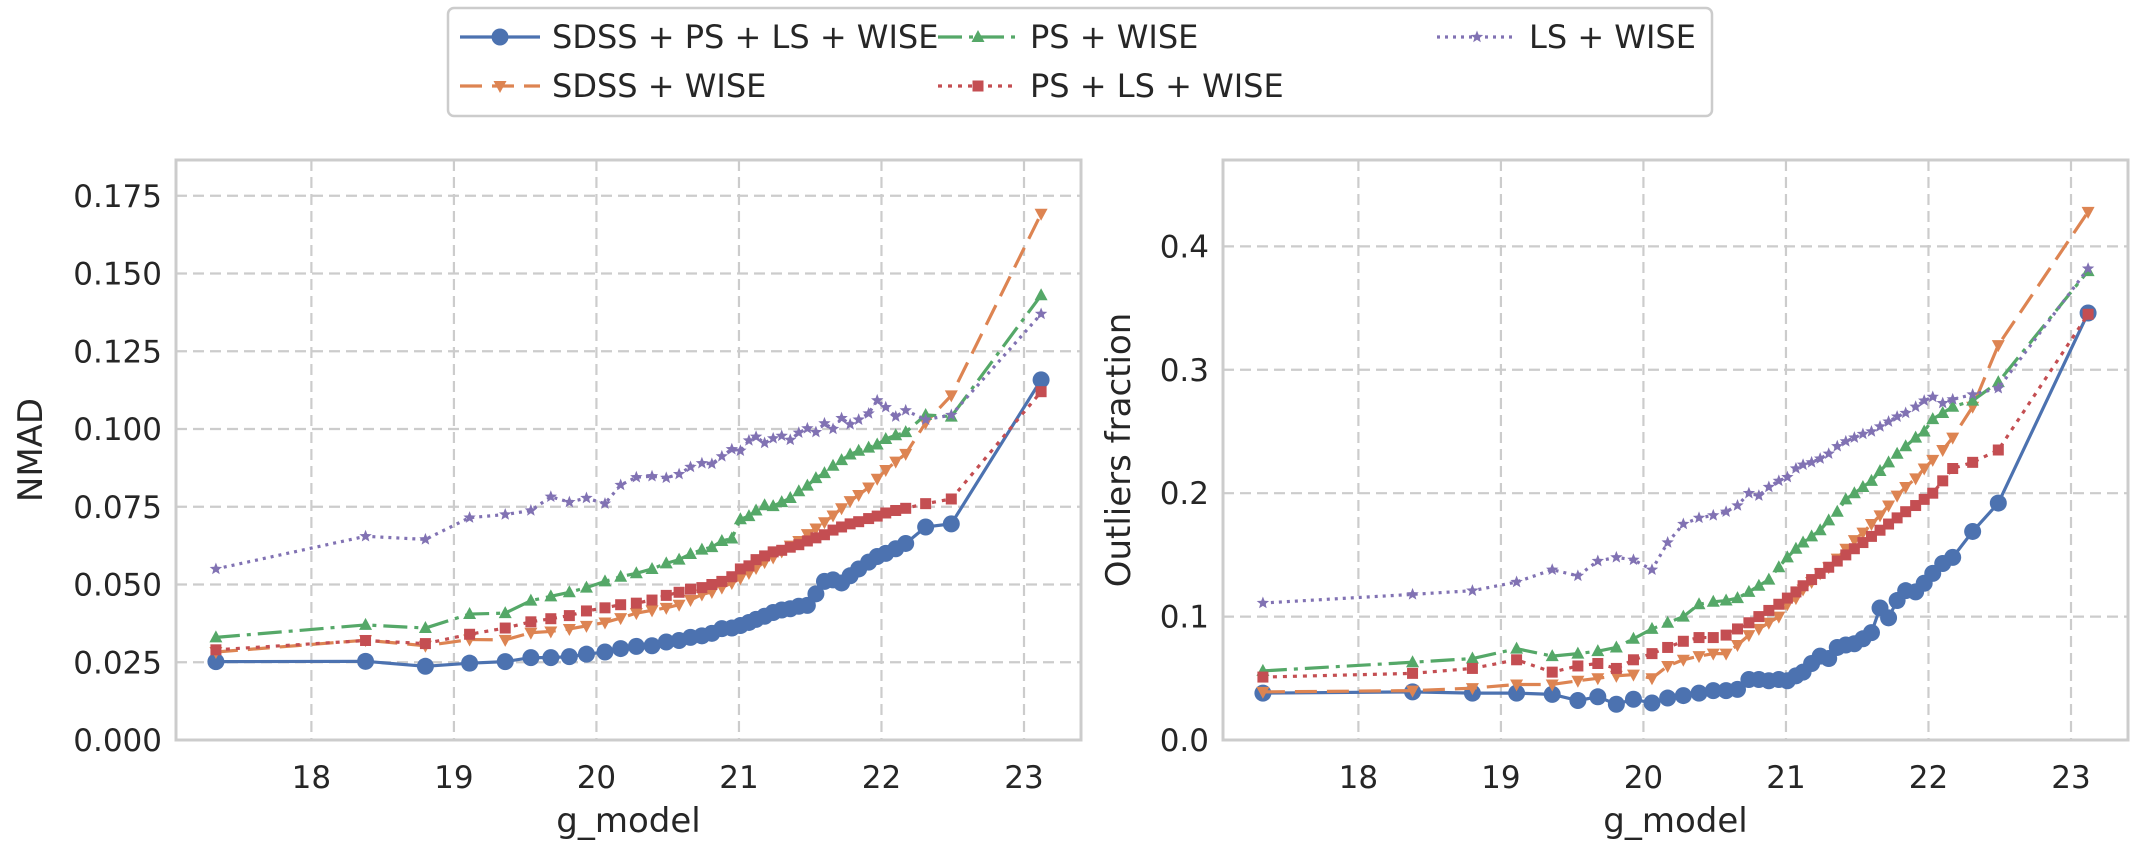 The image size is (2143, 854). What do you see at coordinates (699, 37) in the screenshot?
I see `legend-item-sdss-ps-ls-wise: SDSS + PS + LS + WISE` at bounding box center [699, 37].